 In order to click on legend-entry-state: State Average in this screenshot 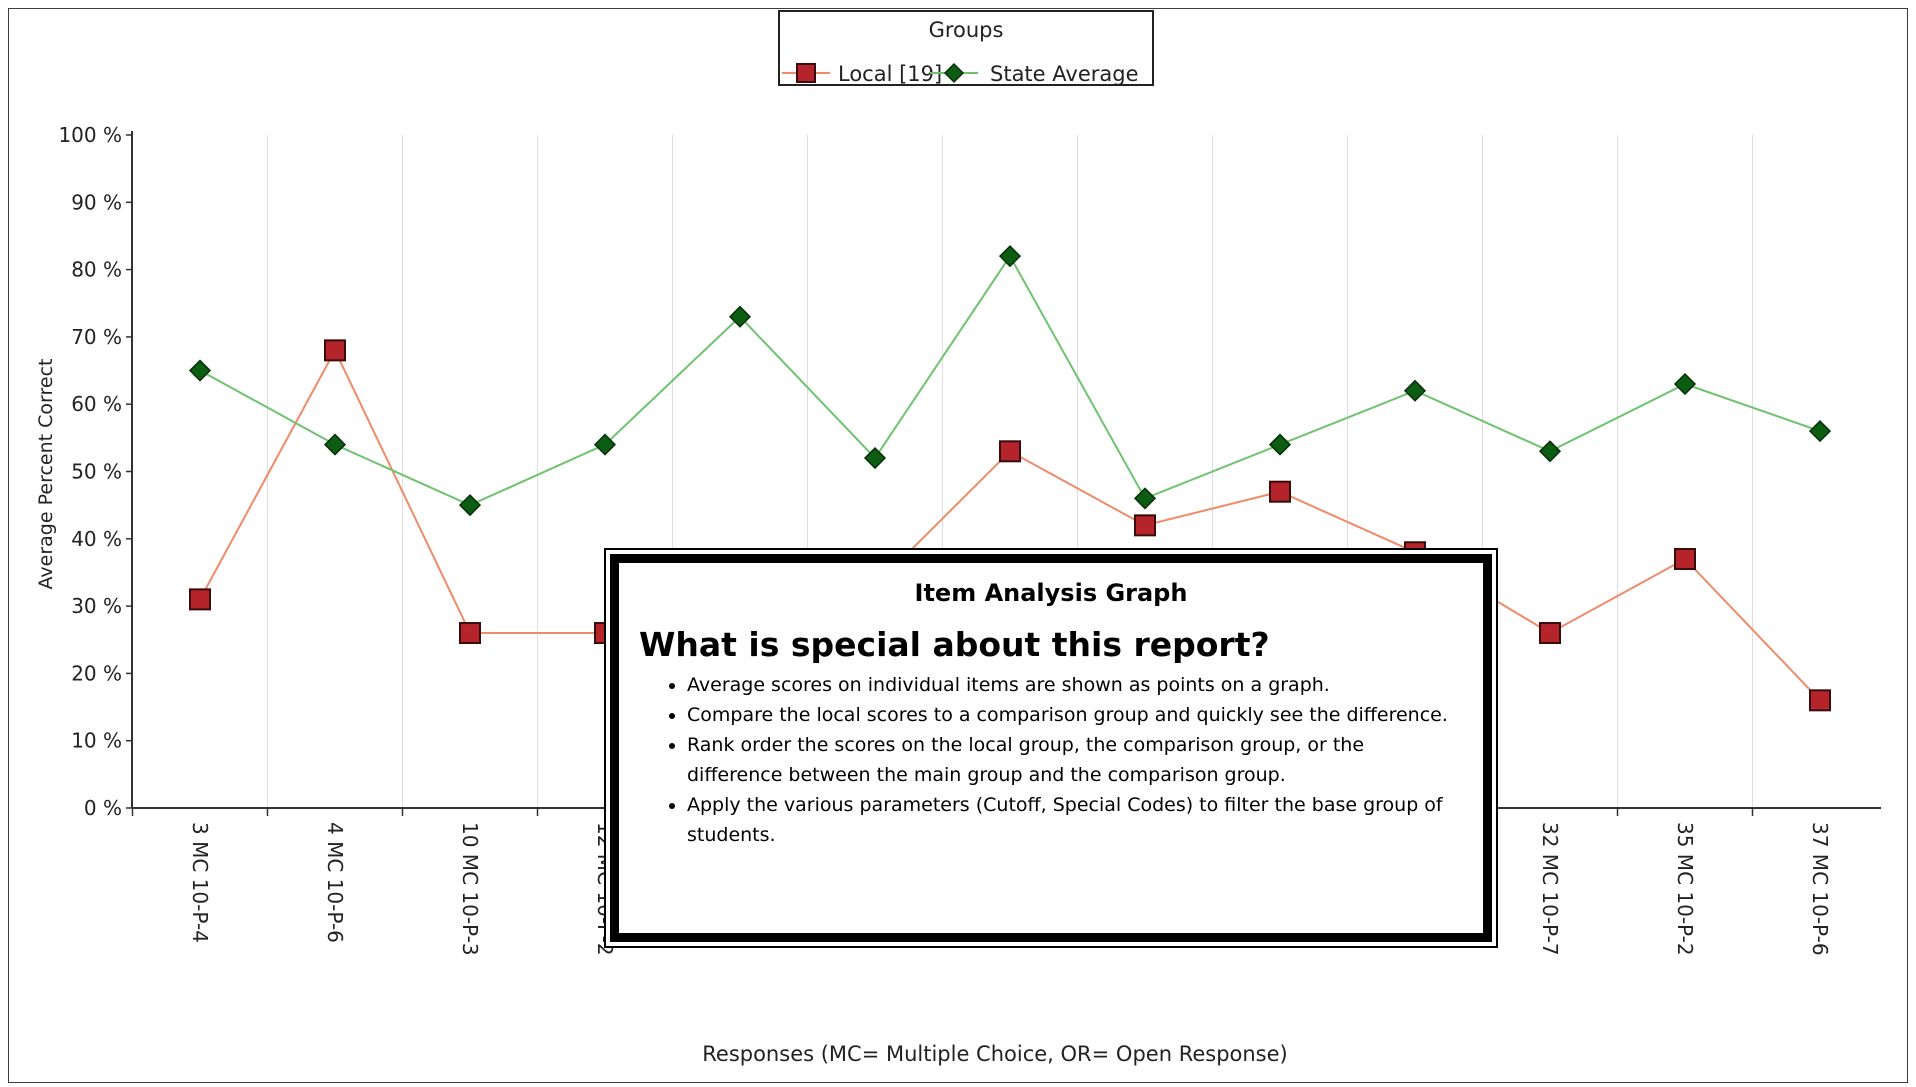, I will do `click(1034, 73)`.